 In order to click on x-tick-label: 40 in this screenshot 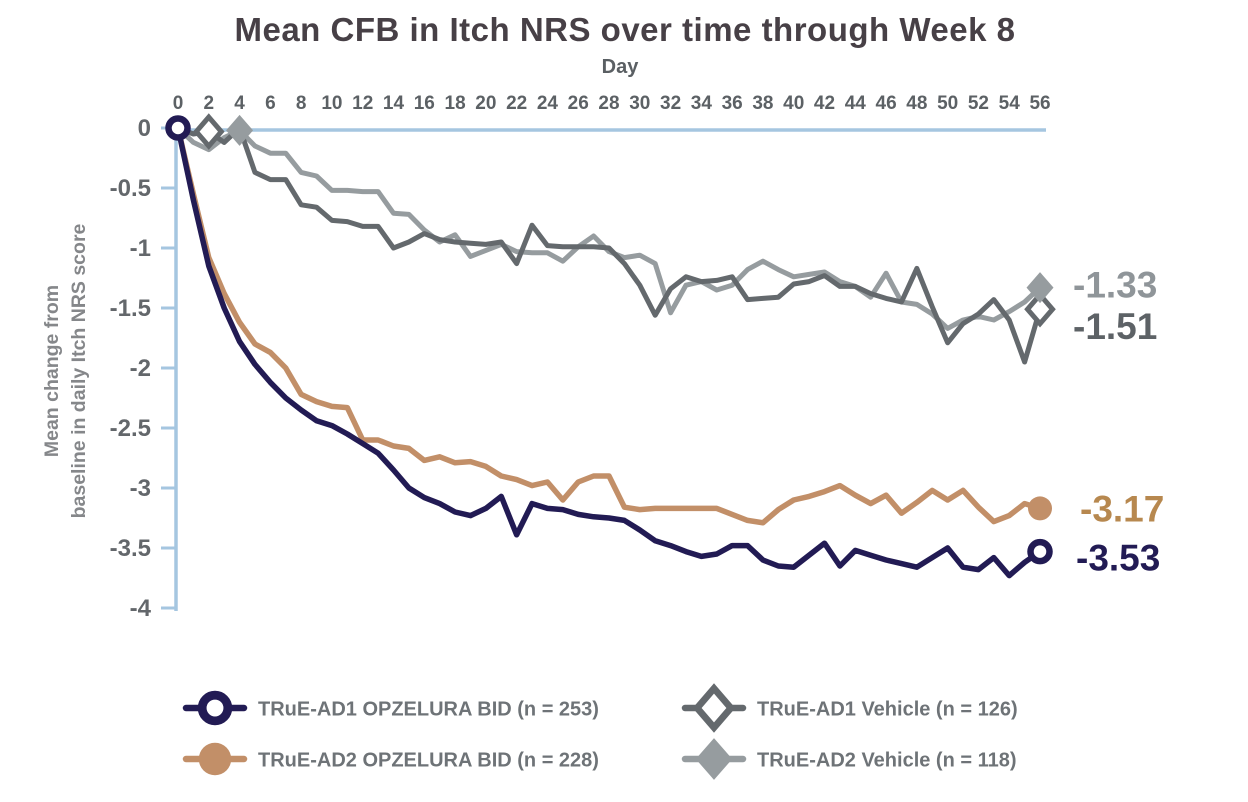, I will do `click(793, 103)`.